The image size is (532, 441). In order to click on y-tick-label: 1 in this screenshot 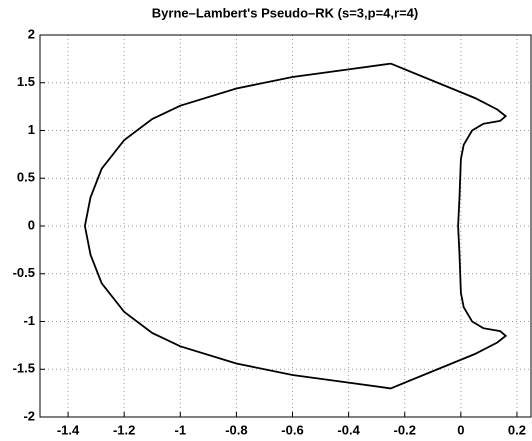, I will do `click(31, 129)`.